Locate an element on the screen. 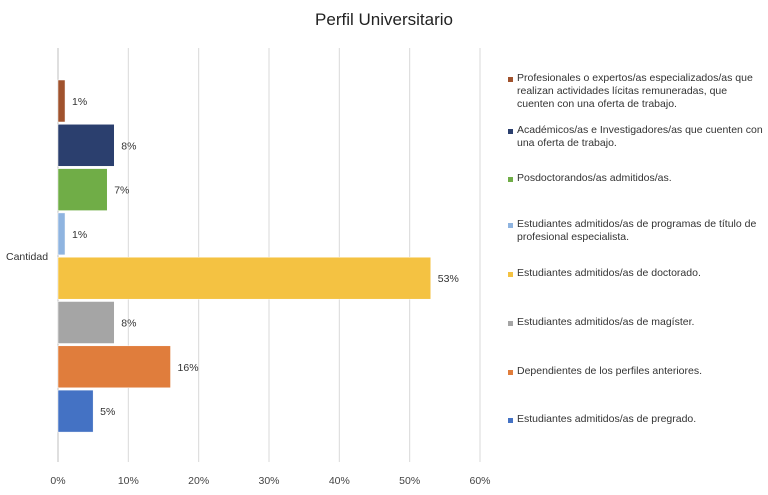 This screenshot has width=768, height=495. x-tick-label: 50% is located at coordinates (409, 481).